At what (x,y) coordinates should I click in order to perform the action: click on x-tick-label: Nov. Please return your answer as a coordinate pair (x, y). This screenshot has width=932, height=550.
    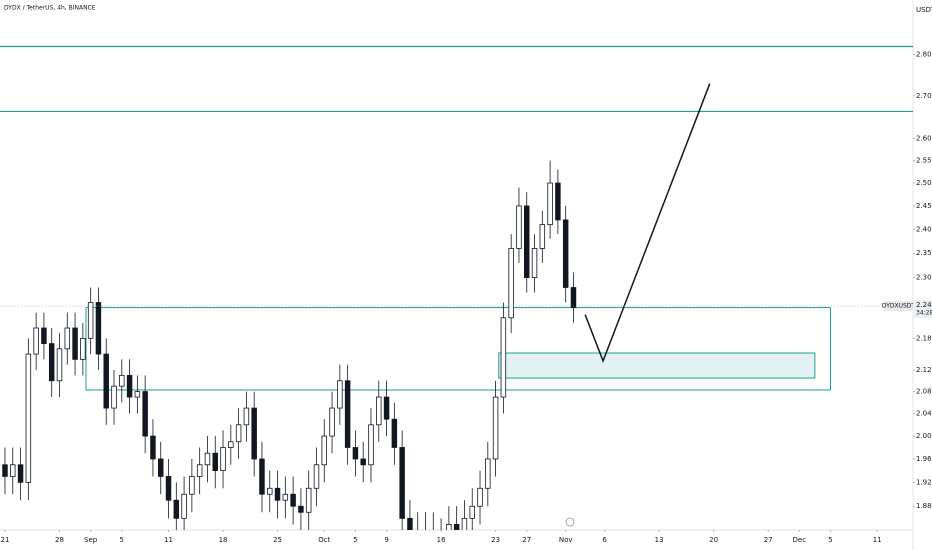
    Looking at the image, I should click on (566, 540).